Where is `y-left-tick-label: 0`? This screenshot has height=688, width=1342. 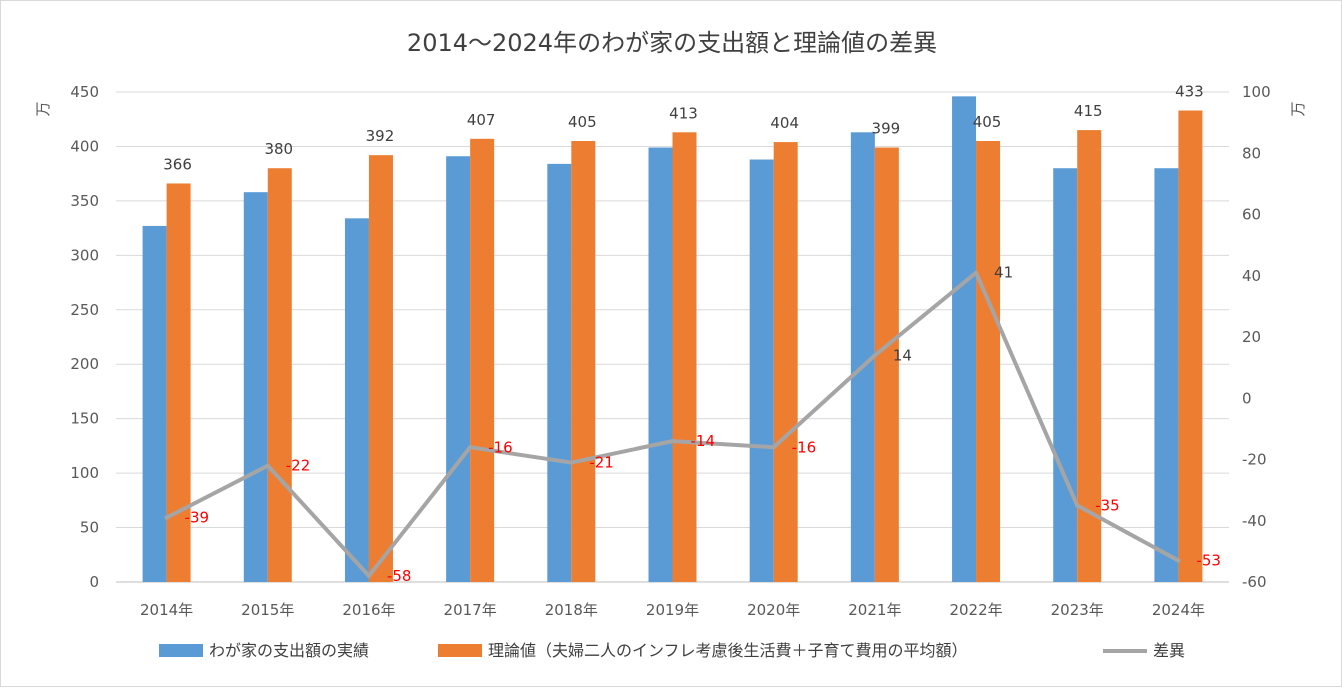 y-left-tick-label: 0 is located at coordinates (94, 582).